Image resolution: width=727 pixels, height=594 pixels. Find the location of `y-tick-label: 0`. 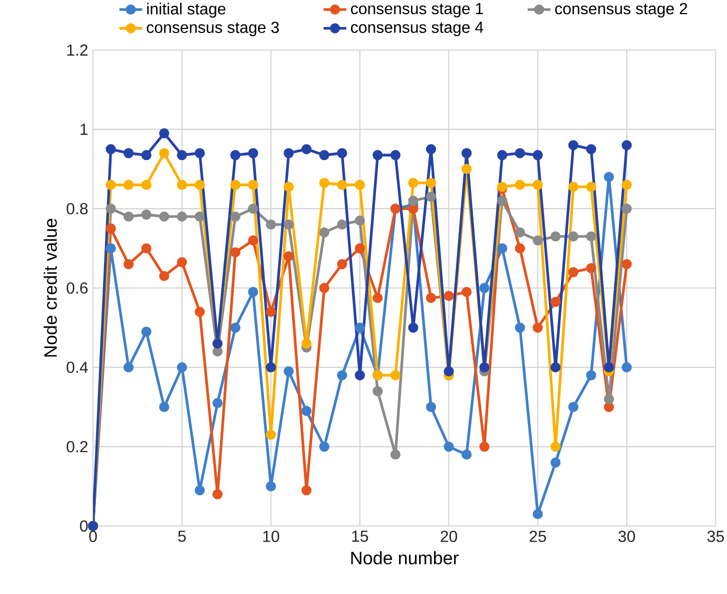

y-tick-label: 0 is located at coordinates (84, 526).